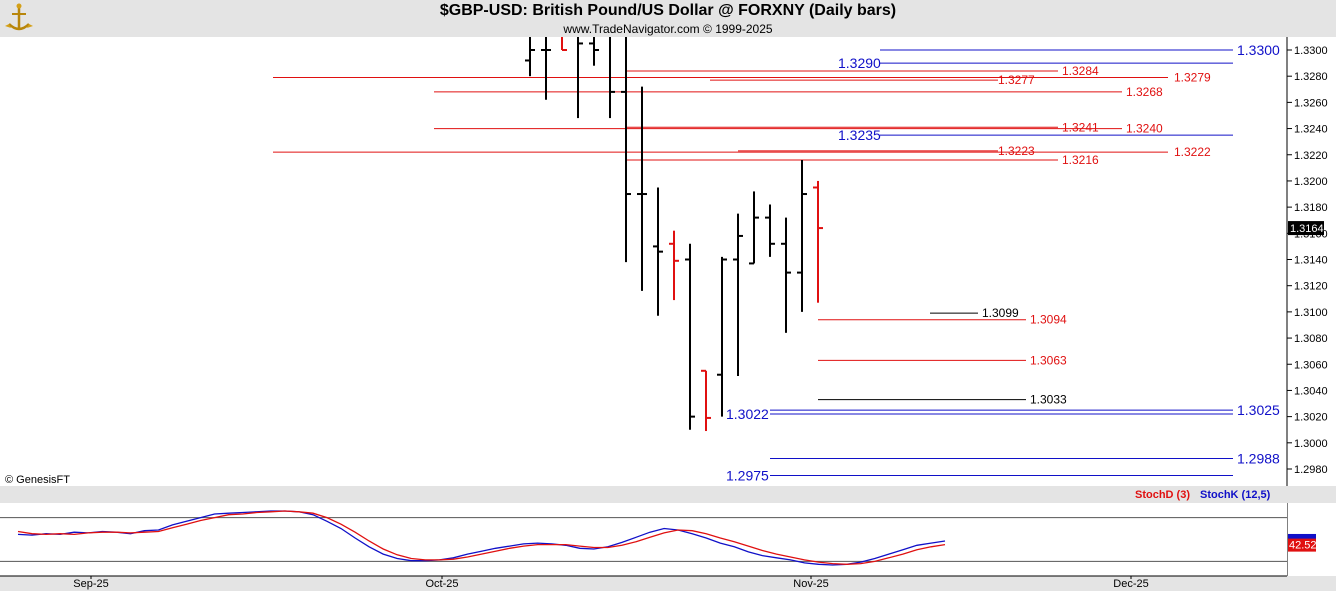 The image size is (1336, 591). I want to click on level-label: 1.3268, so click(1144, 92).